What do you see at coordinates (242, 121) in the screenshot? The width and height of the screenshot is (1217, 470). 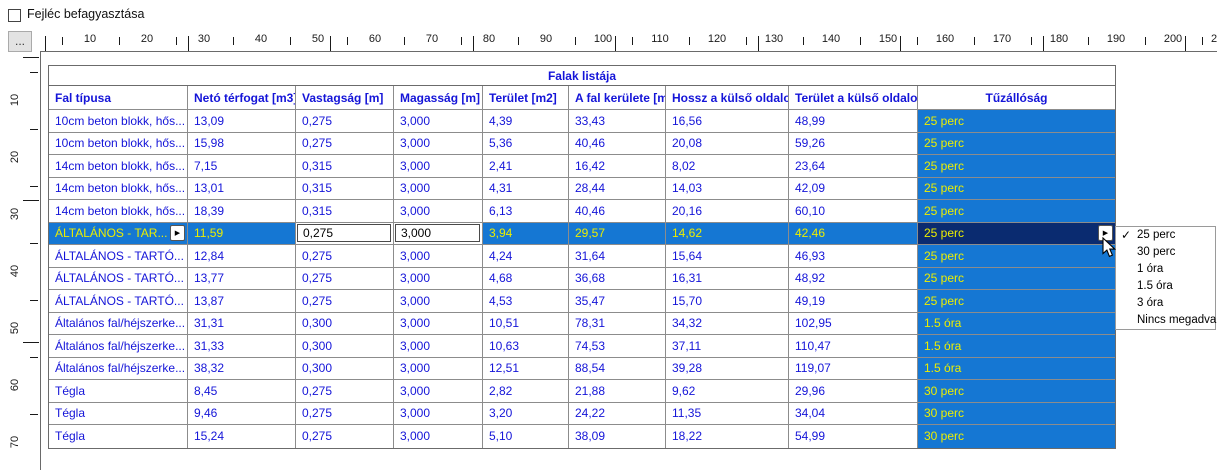 I see `table-cell: 13,09` at bounding box center [242, 121].